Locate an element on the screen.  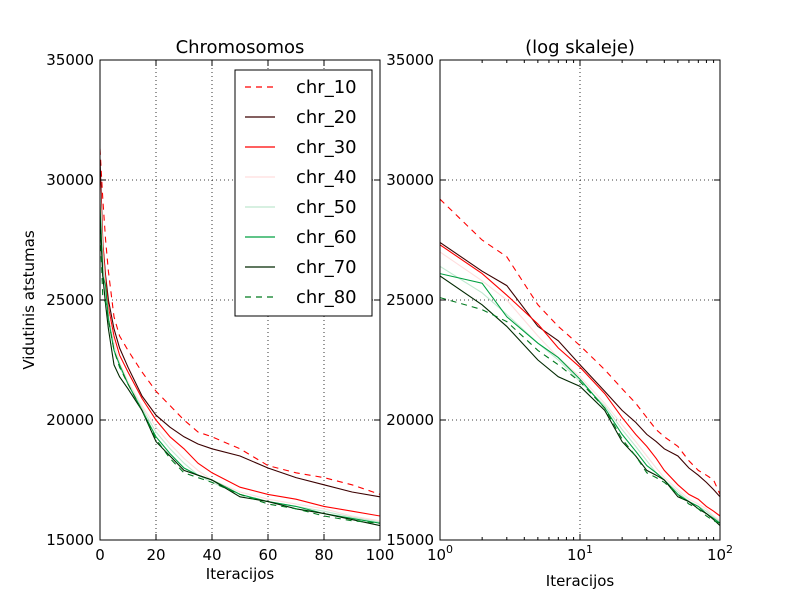
right-y-tick-label: 20000 is located at coordinates (410, 420).